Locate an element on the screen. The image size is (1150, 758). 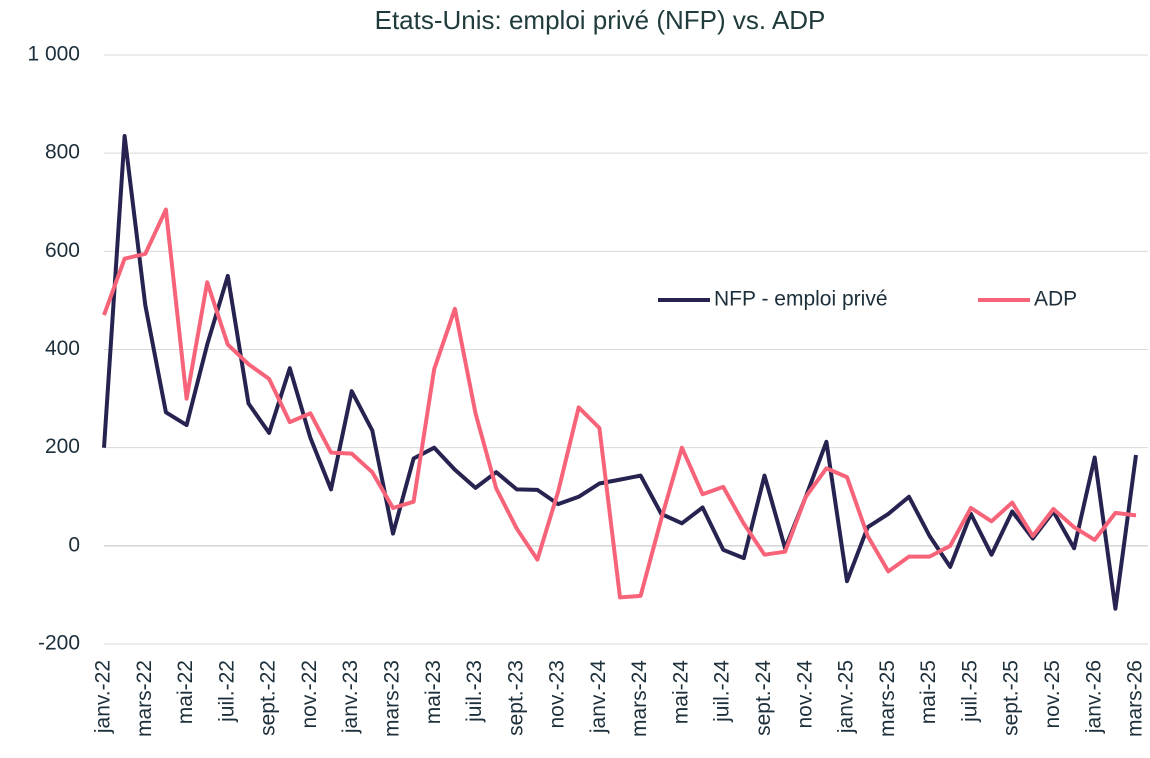
x-tick-label: nov.-25 is located at coordinates (1052, 694).